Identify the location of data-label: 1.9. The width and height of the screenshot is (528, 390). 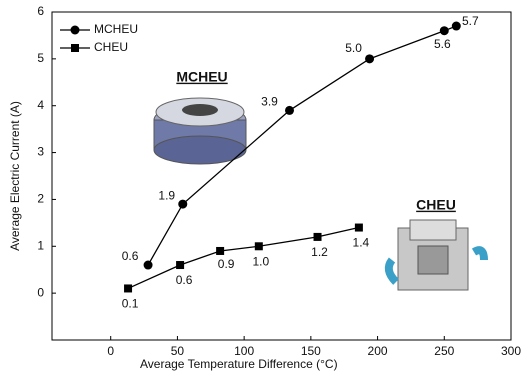
(166, 195).